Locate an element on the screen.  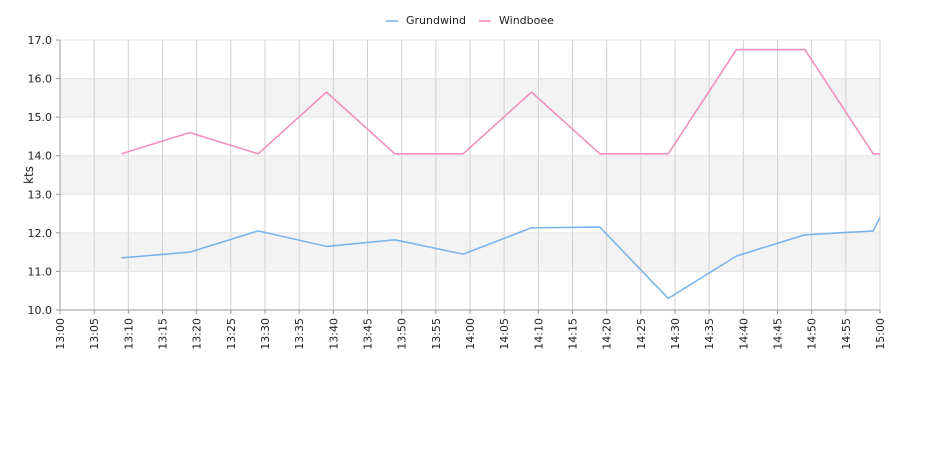
x-tick-label: 13:55 is located at coordinates (436, 334).